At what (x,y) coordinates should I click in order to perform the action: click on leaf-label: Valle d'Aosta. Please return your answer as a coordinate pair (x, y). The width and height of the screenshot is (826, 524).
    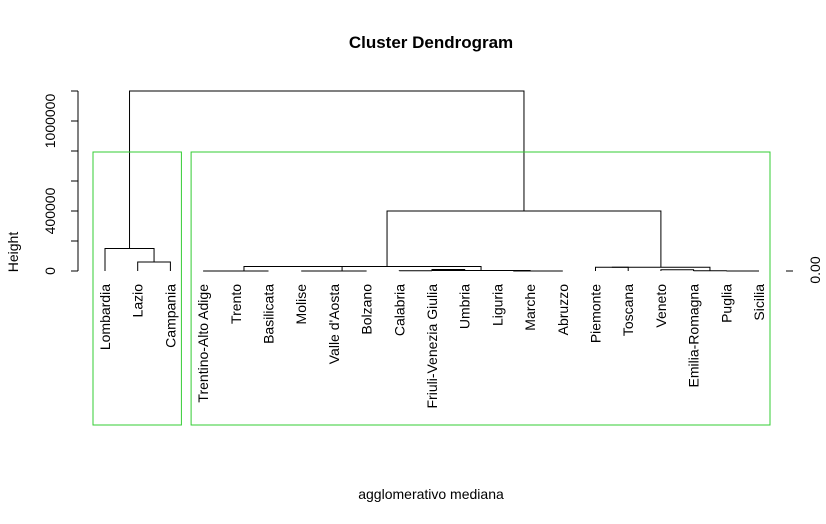
    Looking at the image, I should click on (334, 324).